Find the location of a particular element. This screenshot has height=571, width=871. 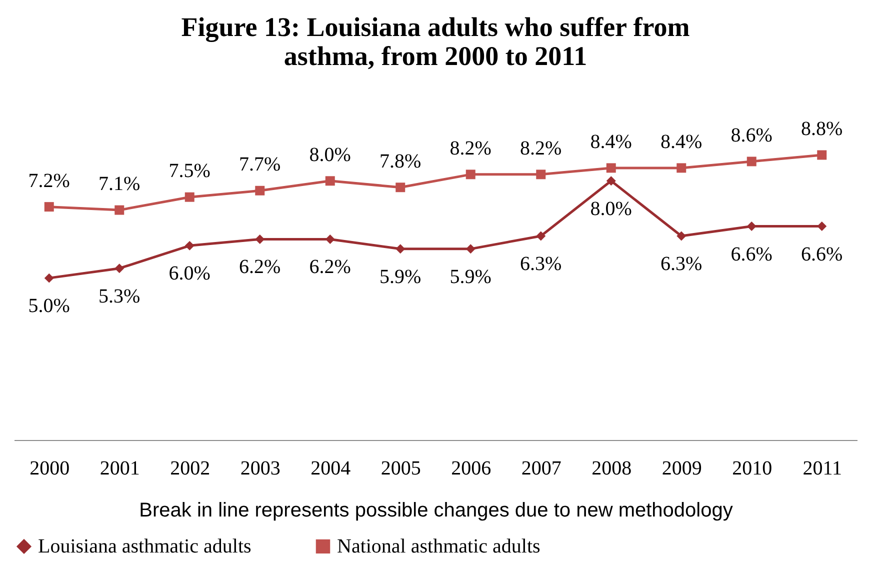

legend-label: Louisiana asthmatic adults is located at coordinates (145, 546).